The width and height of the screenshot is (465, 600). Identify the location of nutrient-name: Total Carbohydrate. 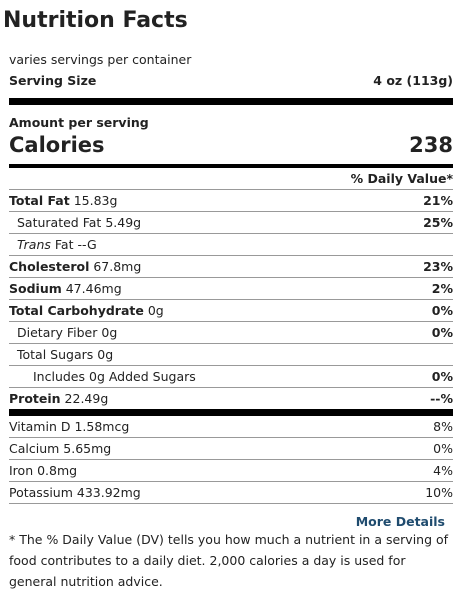
(76, 310).